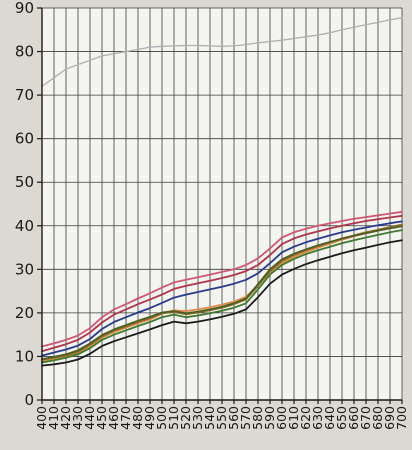  What do you see at coordinates (24, 52) in the screenshot?
I see `y-tick-label: 80` at bounding box center [24, 52].